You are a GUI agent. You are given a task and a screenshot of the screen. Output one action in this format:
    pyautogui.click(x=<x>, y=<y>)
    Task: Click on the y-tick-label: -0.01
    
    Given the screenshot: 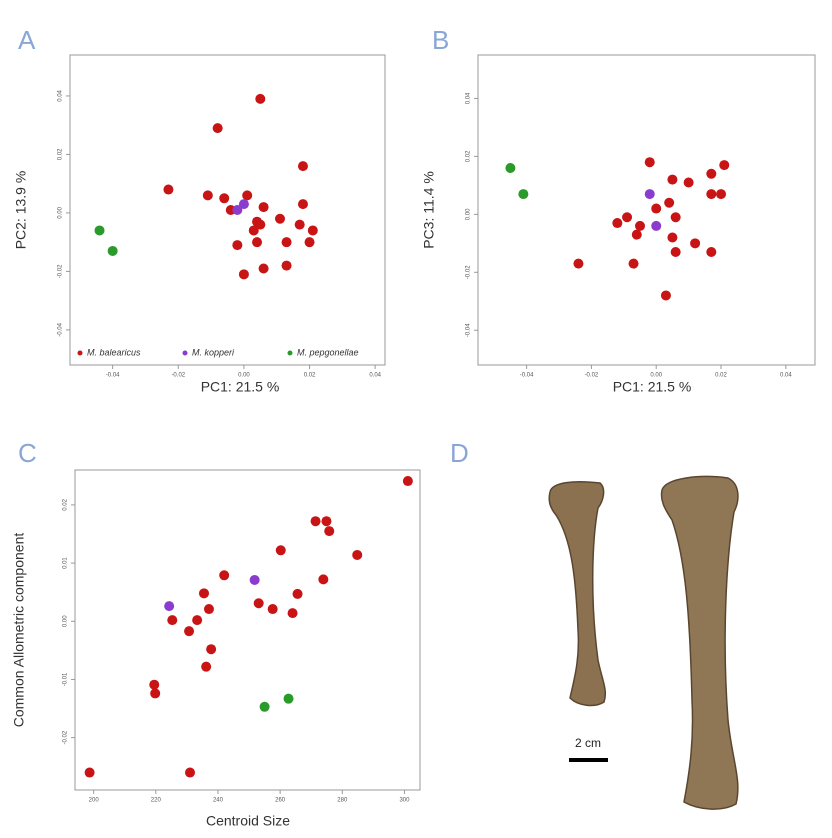 What is the action you would take?
    pyautogui.click(x=66, y=679)
    